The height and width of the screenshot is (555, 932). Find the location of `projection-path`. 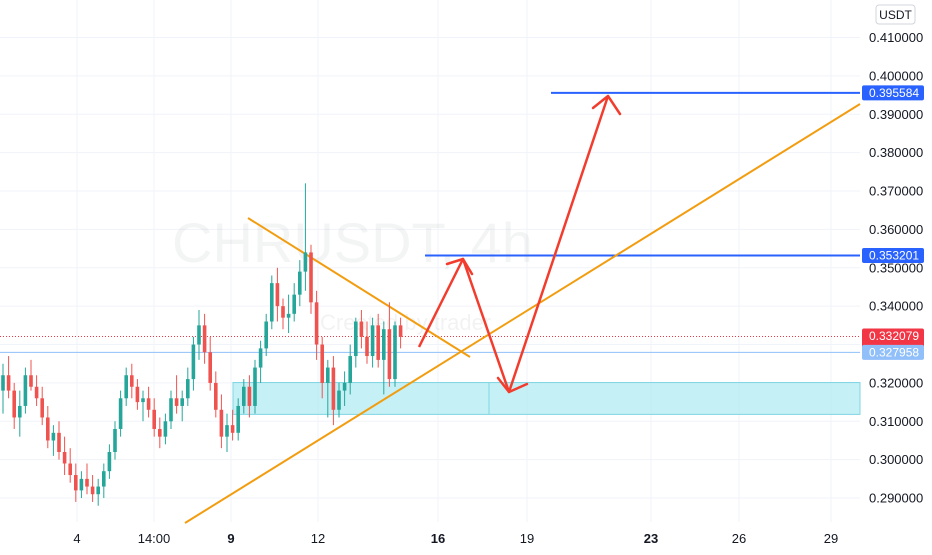

projection-path is located at coordinates (513, 244).